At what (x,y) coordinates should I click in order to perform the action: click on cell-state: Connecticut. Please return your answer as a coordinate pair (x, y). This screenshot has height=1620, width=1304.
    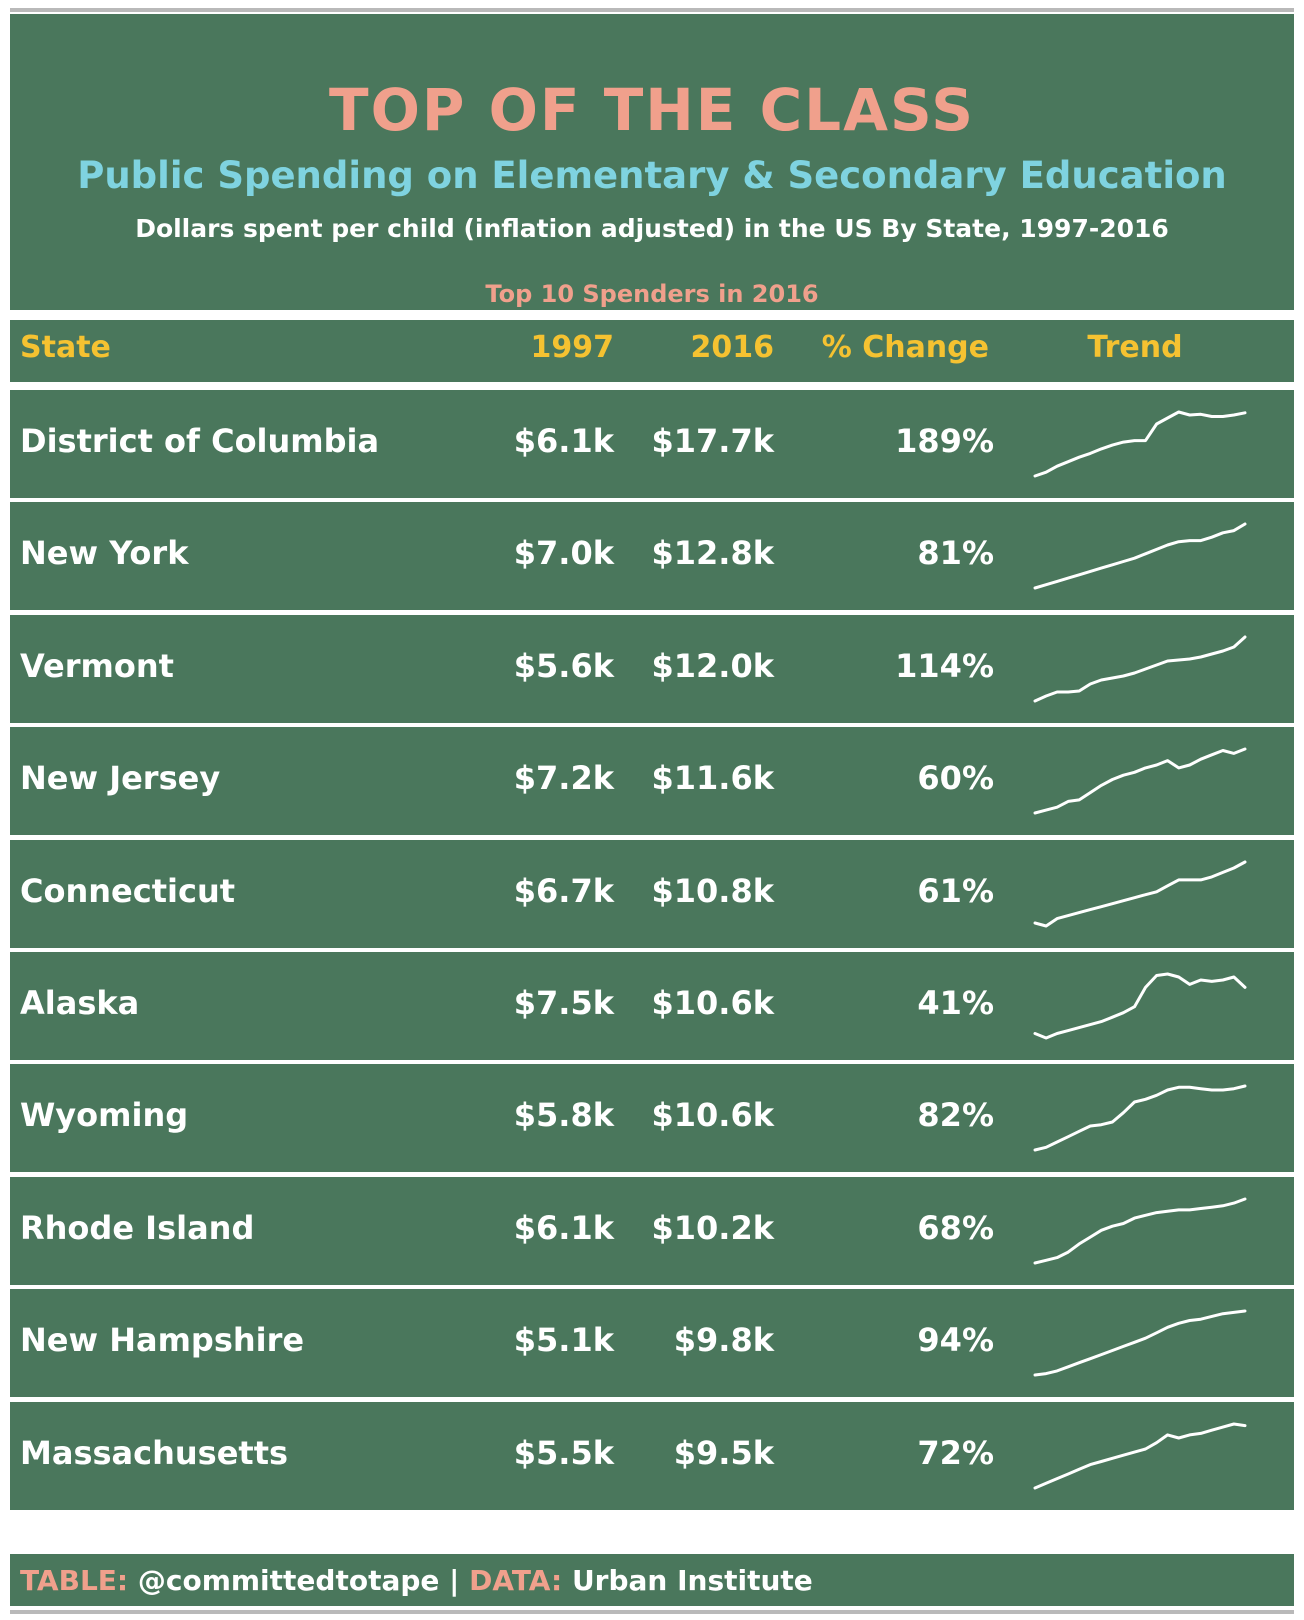
    Looking at the image, I should click on (128, 891).